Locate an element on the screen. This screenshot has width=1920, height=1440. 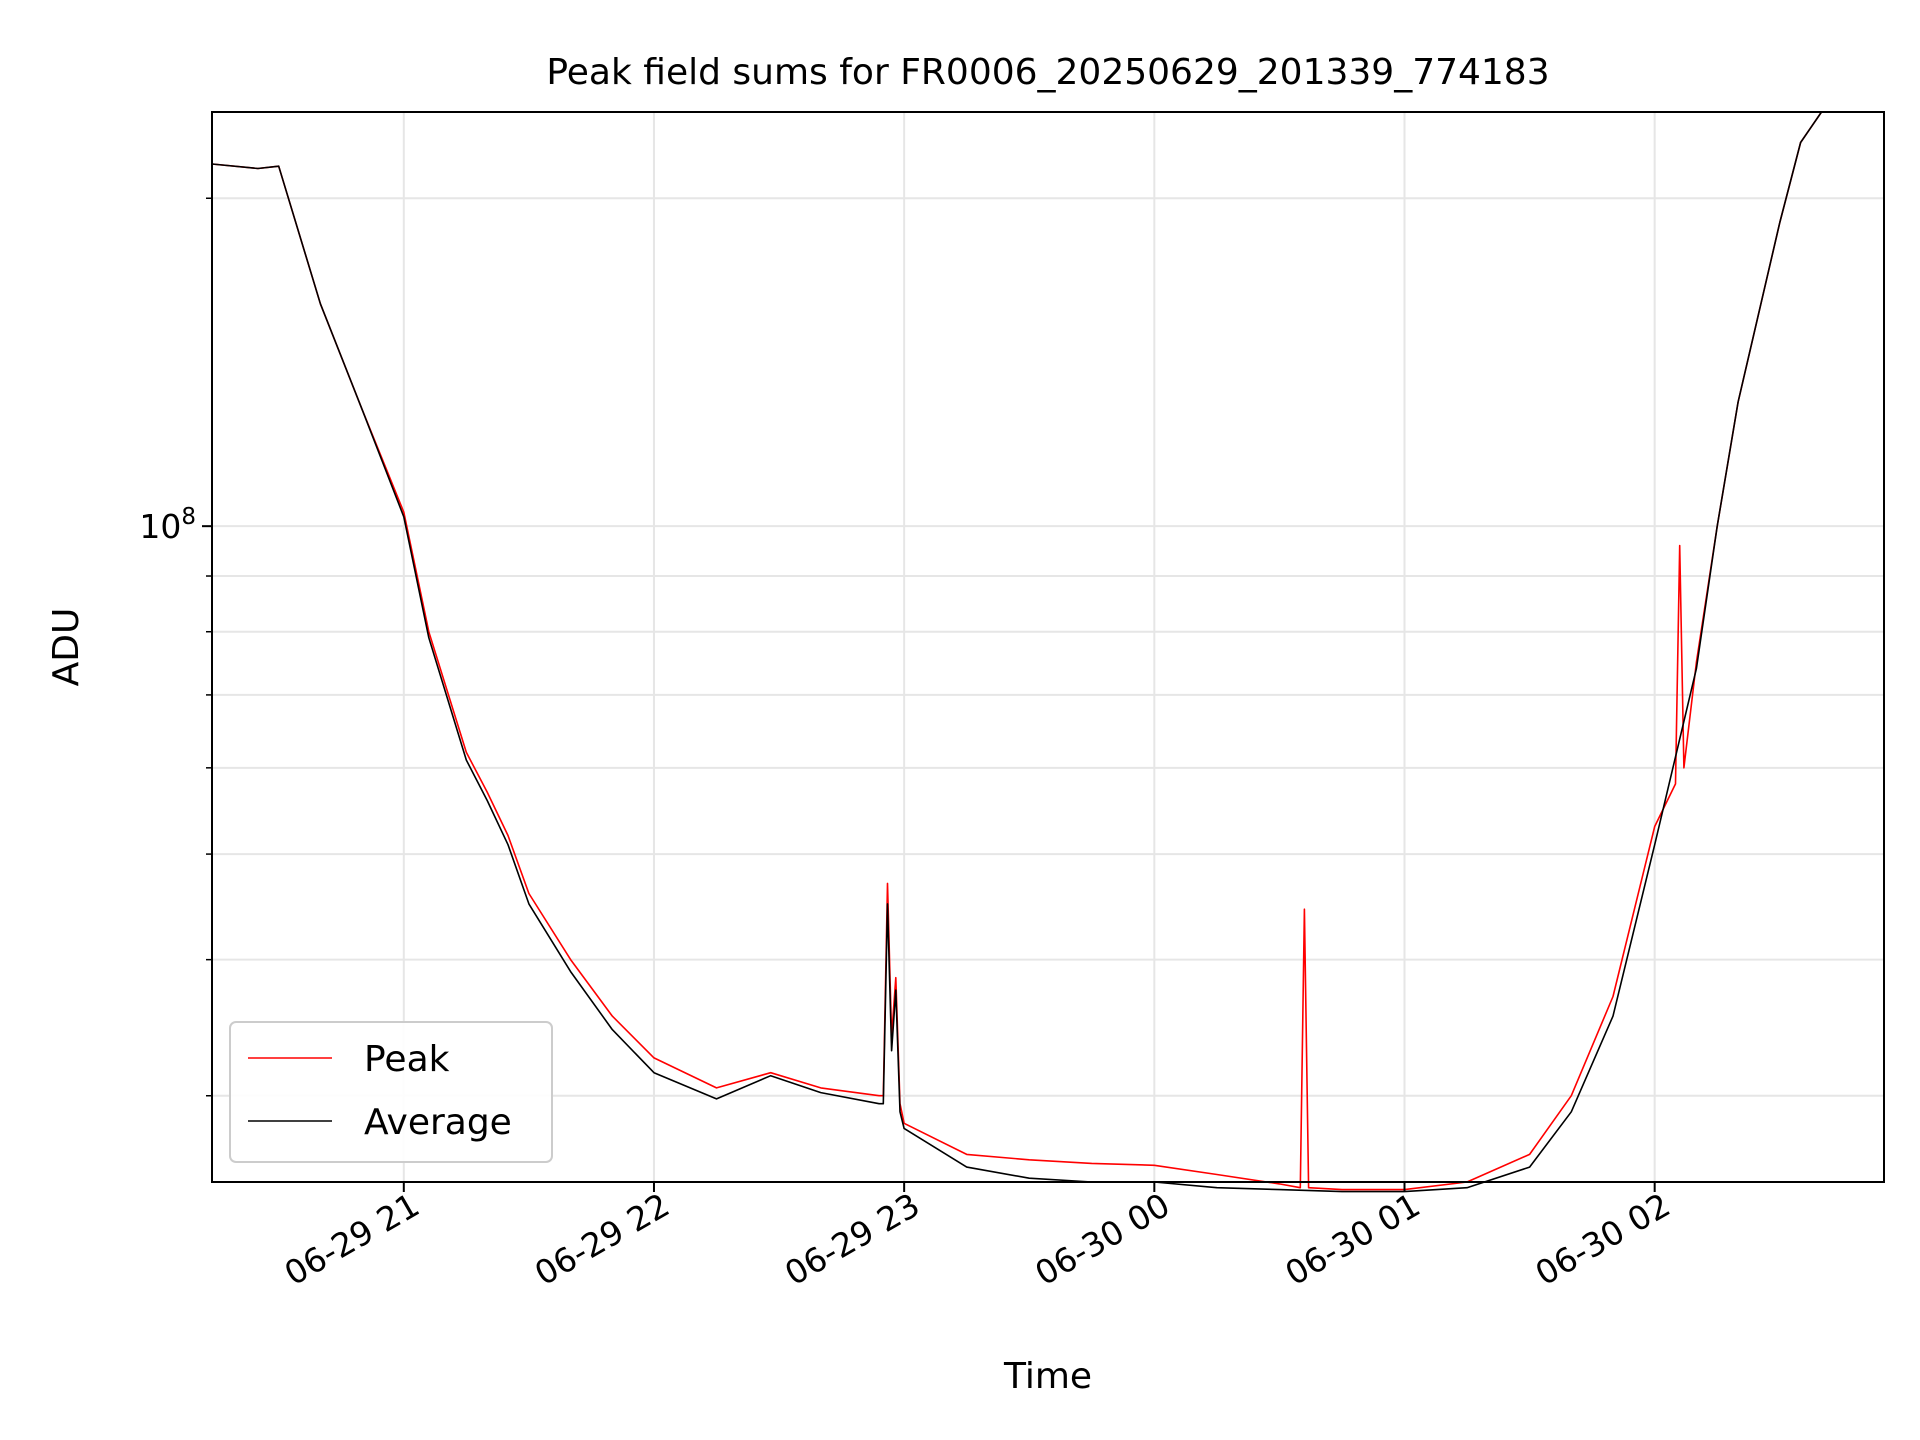
y-axis-label: ADU is located at coordinates (66, 647).